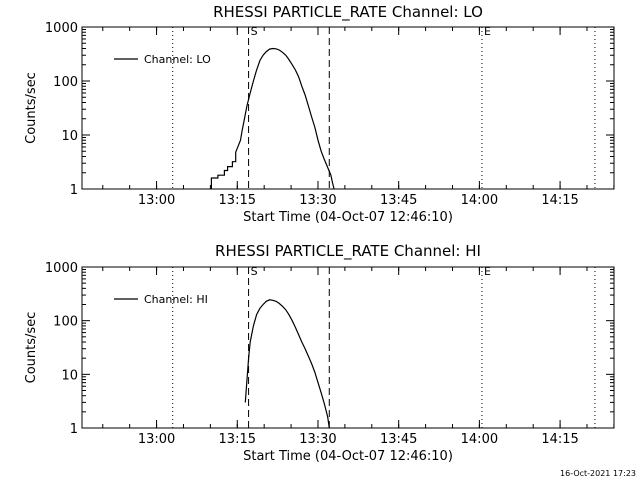  I want to click on legend-label: Channel: LO, so click(177, 59).